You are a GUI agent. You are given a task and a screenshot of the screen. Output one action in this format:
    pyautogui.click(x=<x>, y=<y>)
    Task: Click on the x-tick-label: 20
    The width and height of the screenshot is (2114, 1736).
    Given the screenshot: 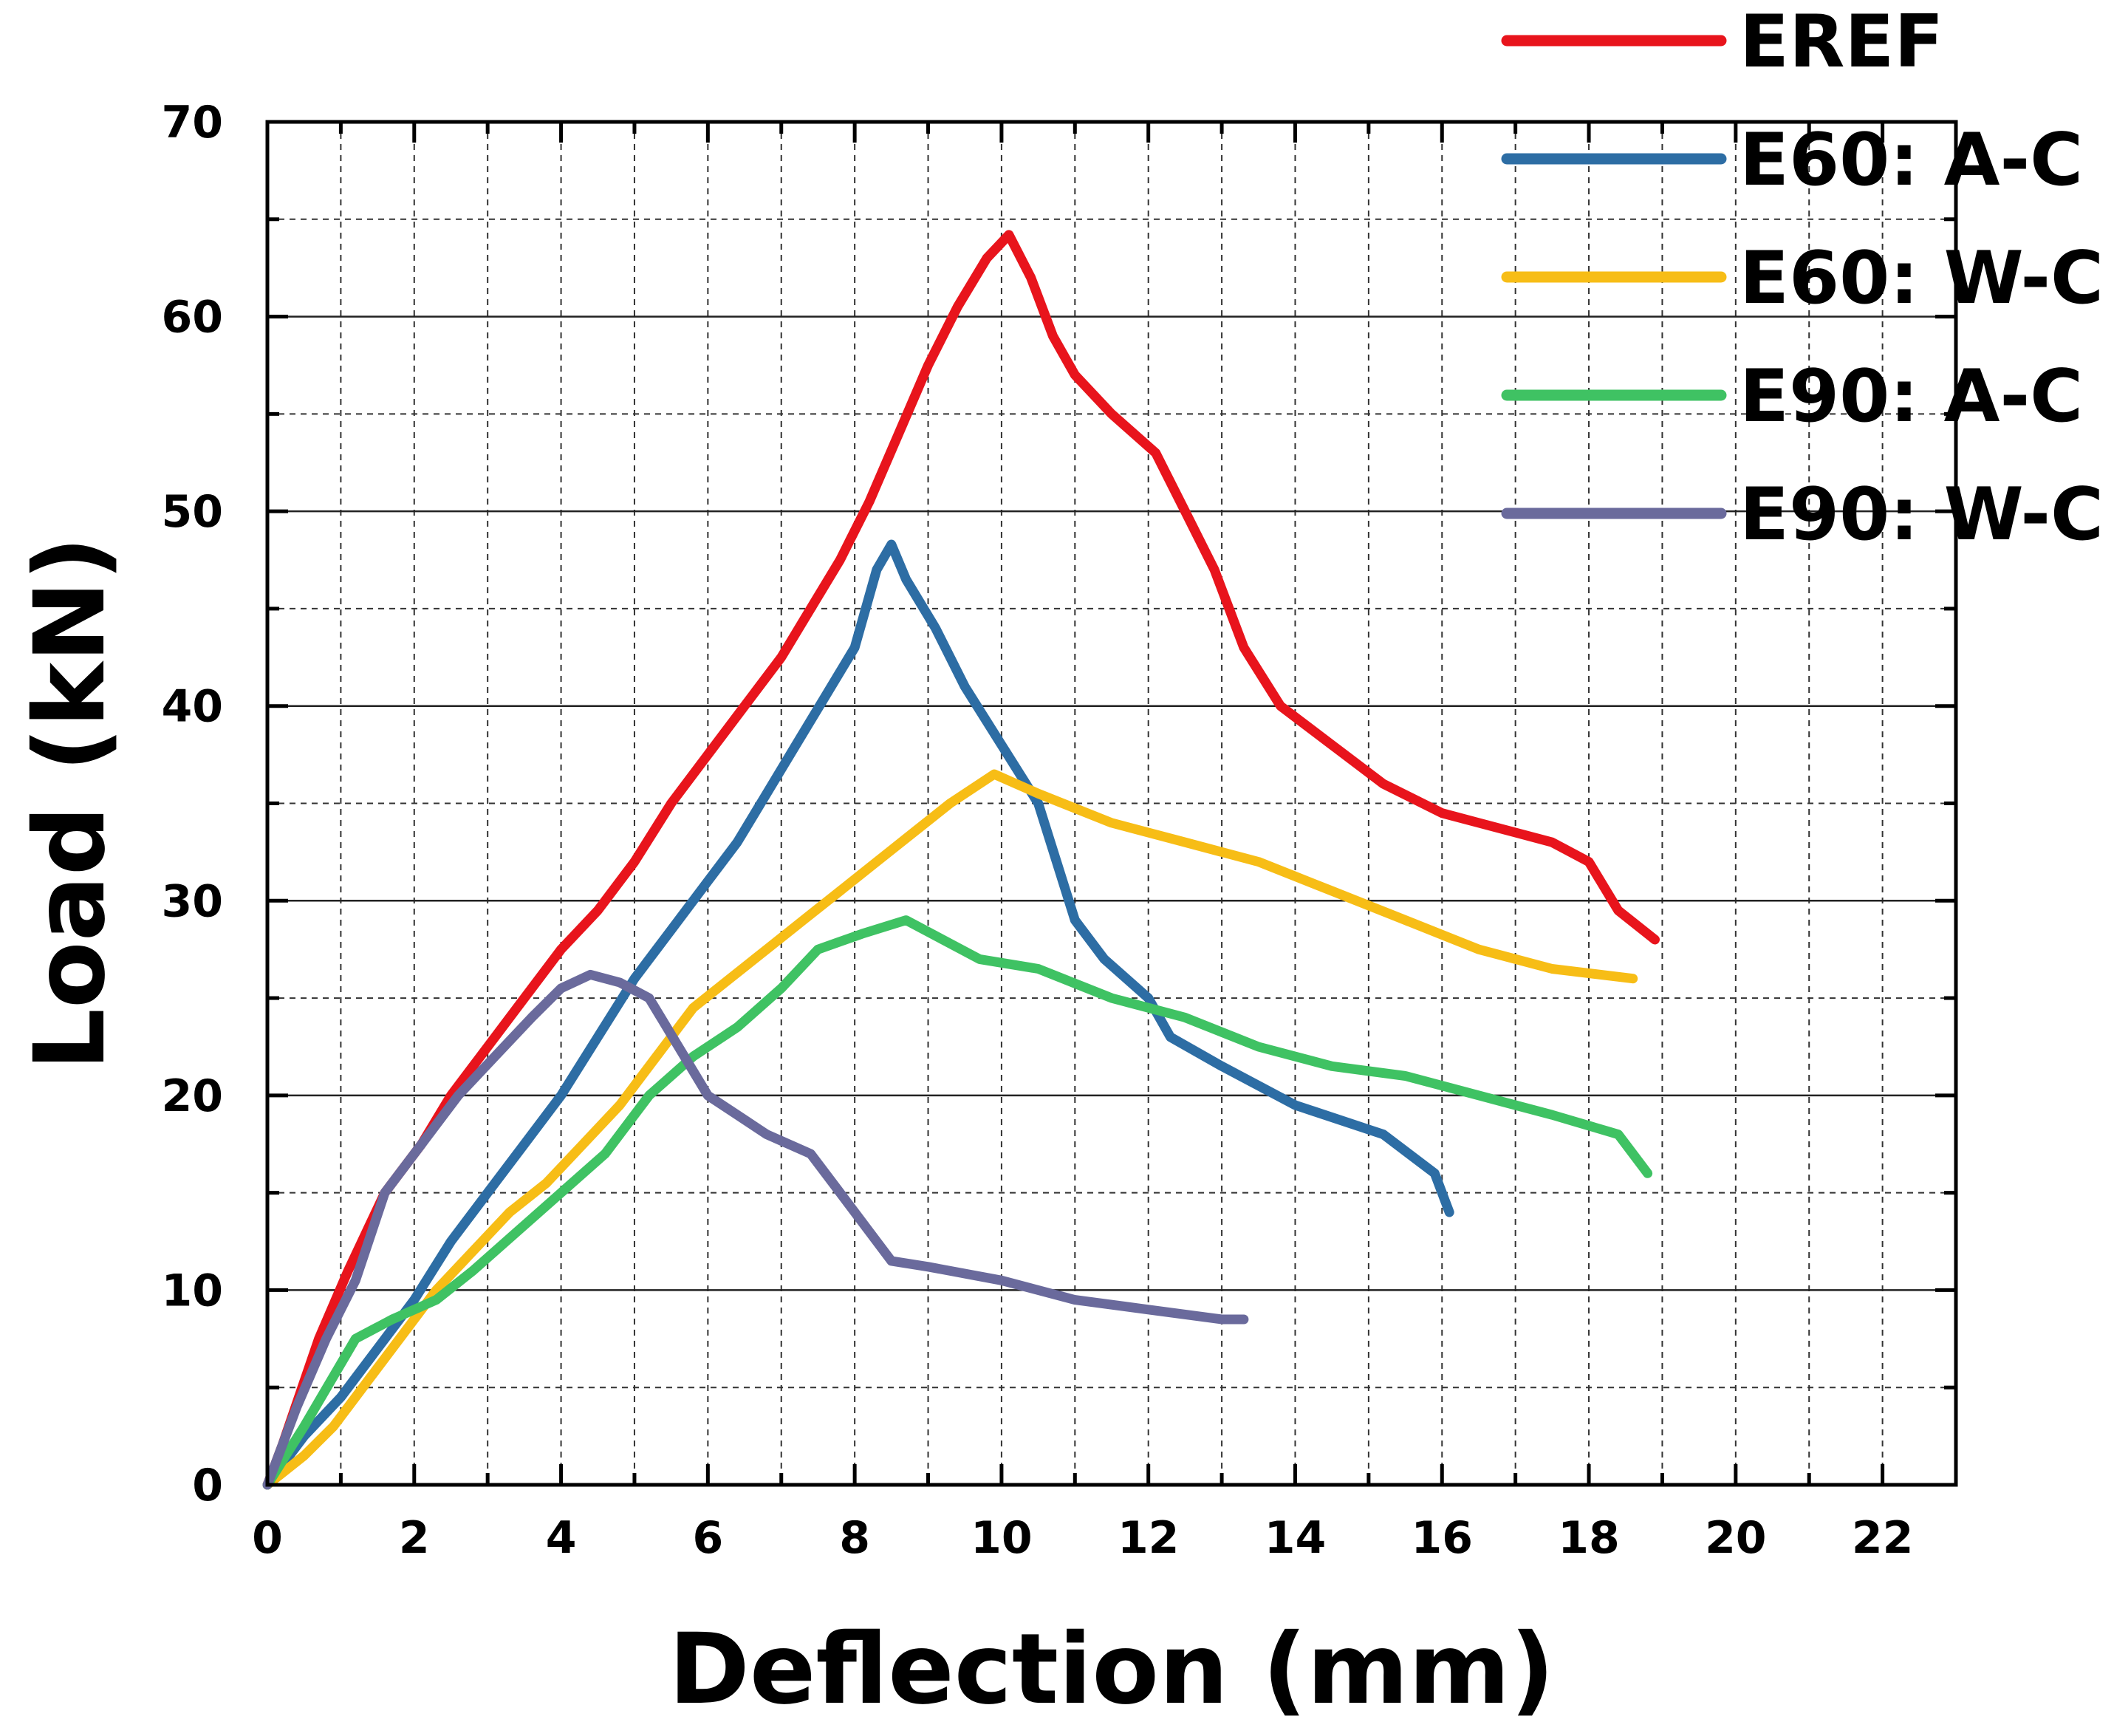 What is the action you would take?
    pyautogui.click(x=1736, y=1538)
    